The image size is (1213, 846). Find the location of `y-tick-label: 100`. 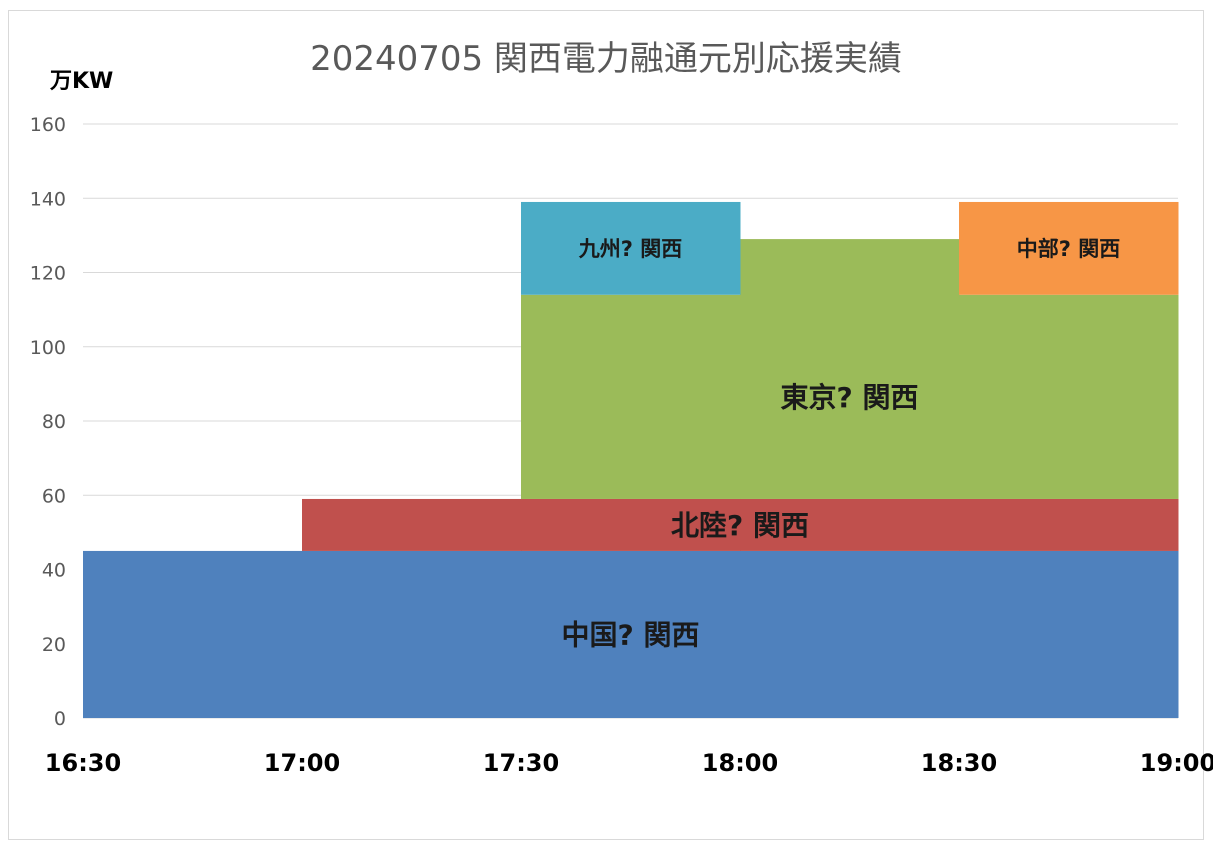

y-tick-label: 100 is located at coordinates (48, 348).